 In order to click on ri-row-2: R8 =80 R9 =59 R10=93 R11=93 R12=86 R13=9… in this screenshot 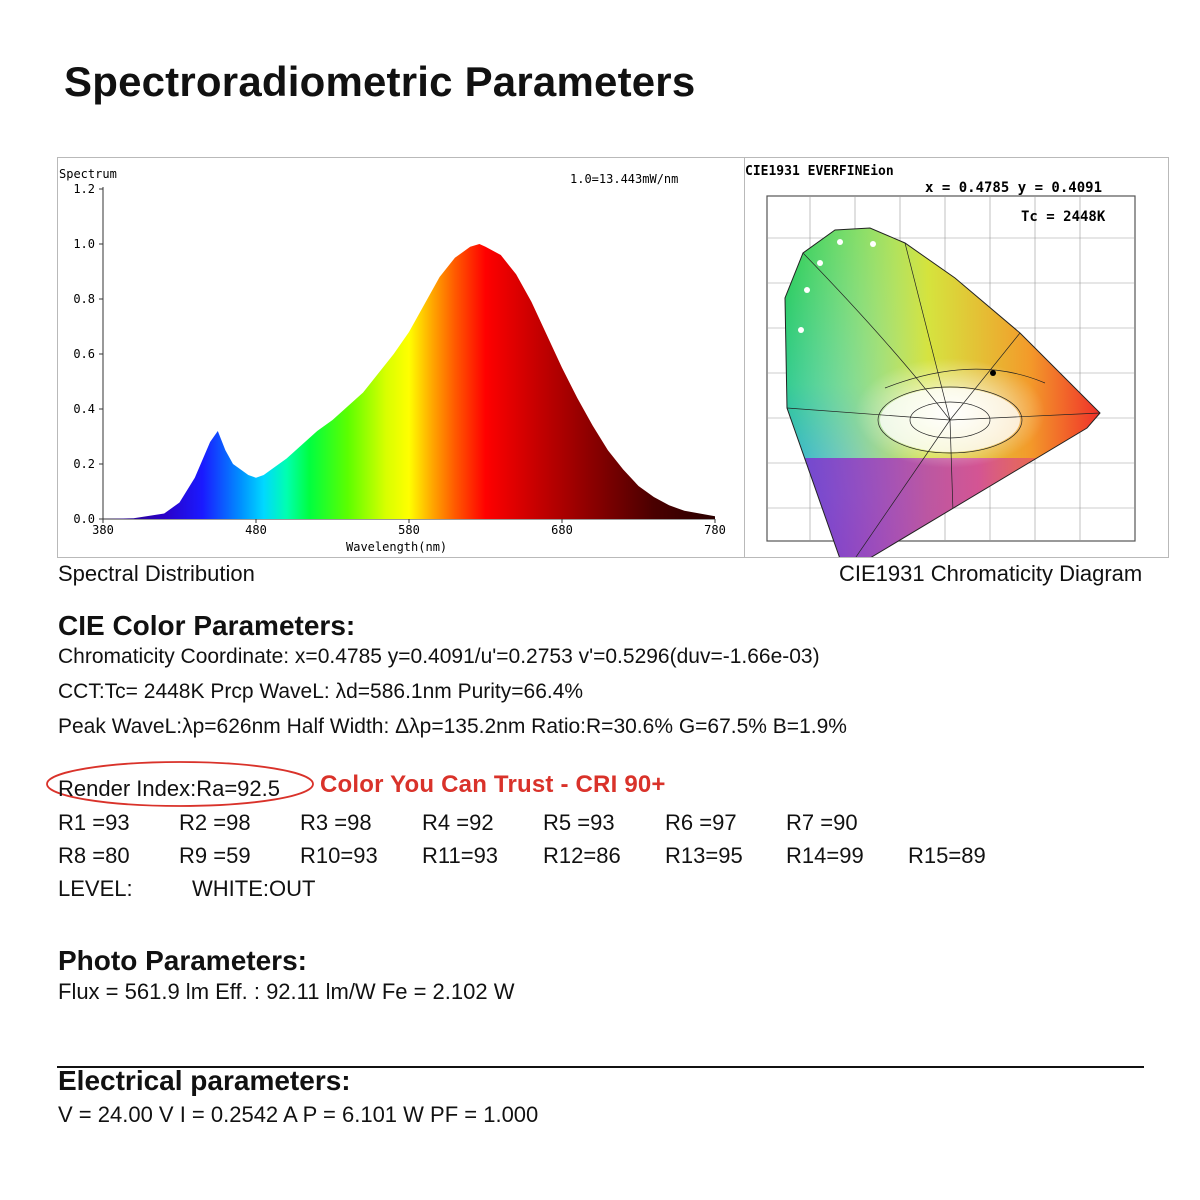, I will do `click(600, 858)`.